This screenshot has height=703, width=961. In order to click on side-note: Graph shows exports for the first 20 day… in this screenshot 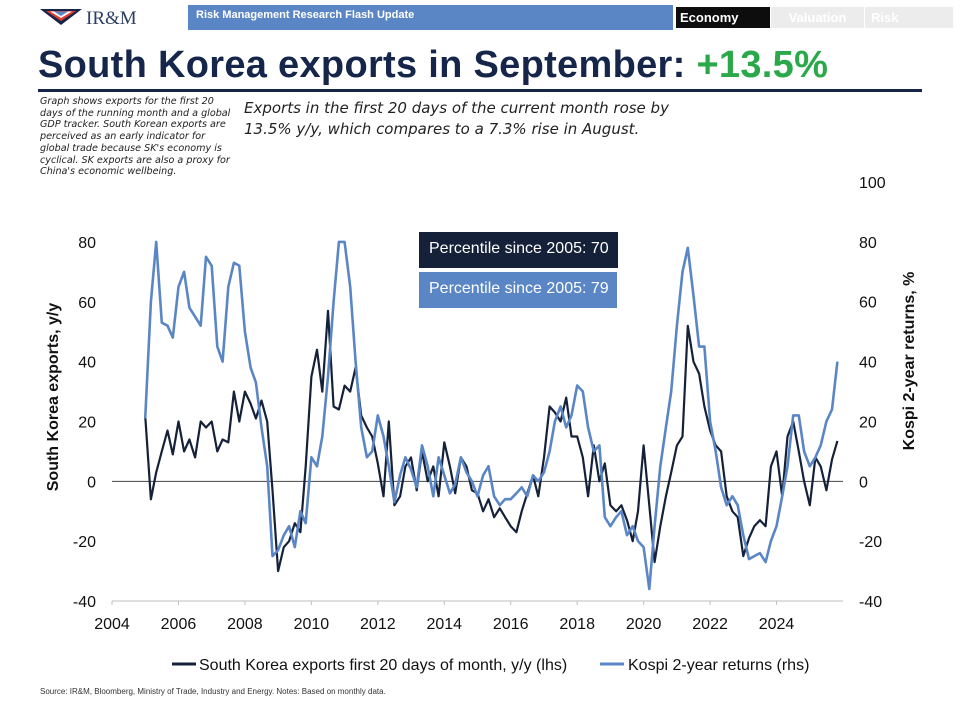, I will do `click(135, 137)`.